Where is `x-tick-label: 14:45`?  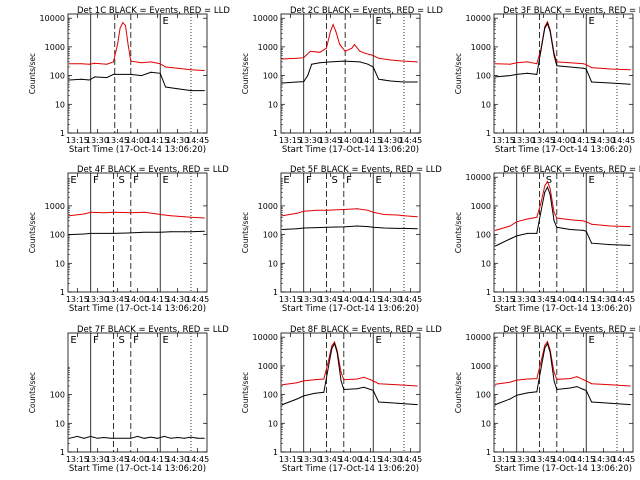 x-tick-label: 14:45 is located at coordinates (410, 459).